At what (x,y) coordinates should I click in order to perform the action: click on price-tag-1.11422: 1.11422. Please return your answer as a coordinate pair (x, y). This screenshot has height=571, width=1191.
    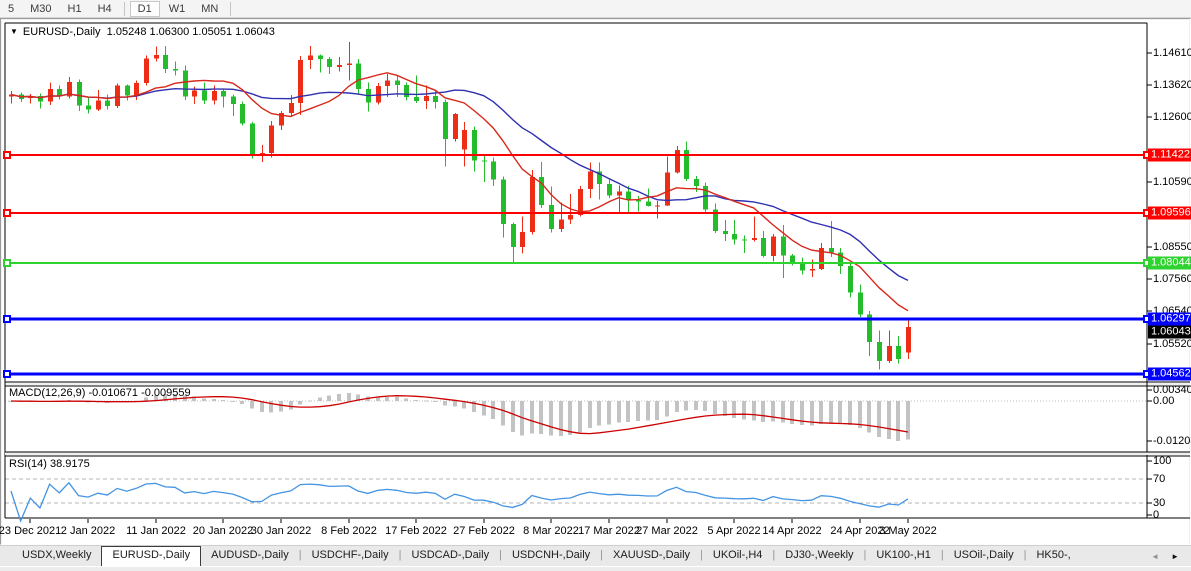
    Looking at the image, I should click on (1169, 155).